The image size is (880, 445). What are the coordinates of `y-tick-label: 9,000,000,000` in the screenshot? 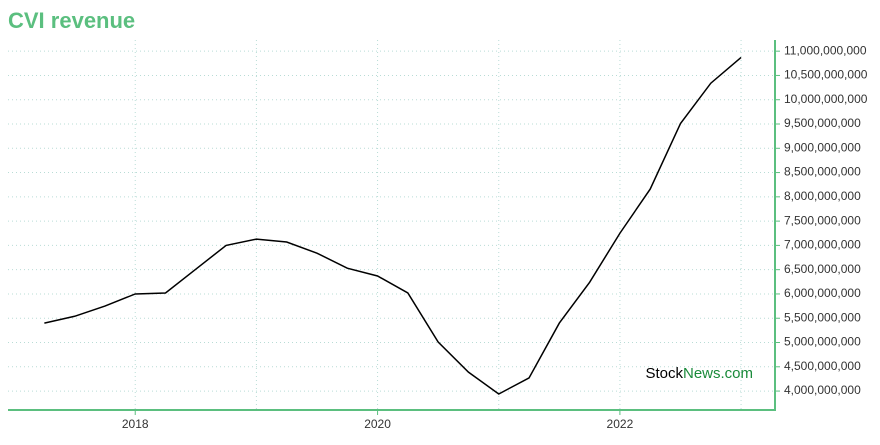 It's located at (822, 147).